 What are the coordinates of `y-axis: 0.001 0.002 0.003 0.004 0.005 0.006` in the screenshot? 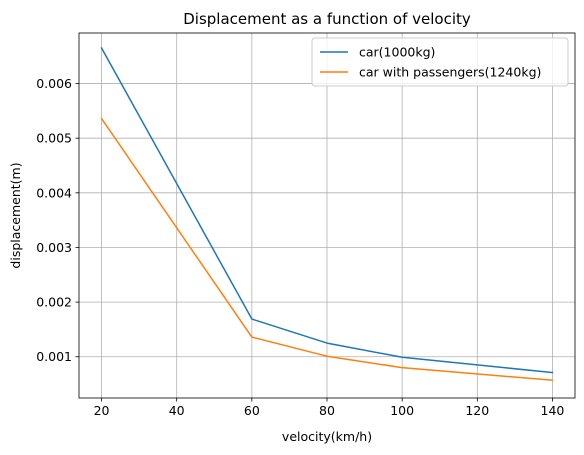 It's located at (57, 220).